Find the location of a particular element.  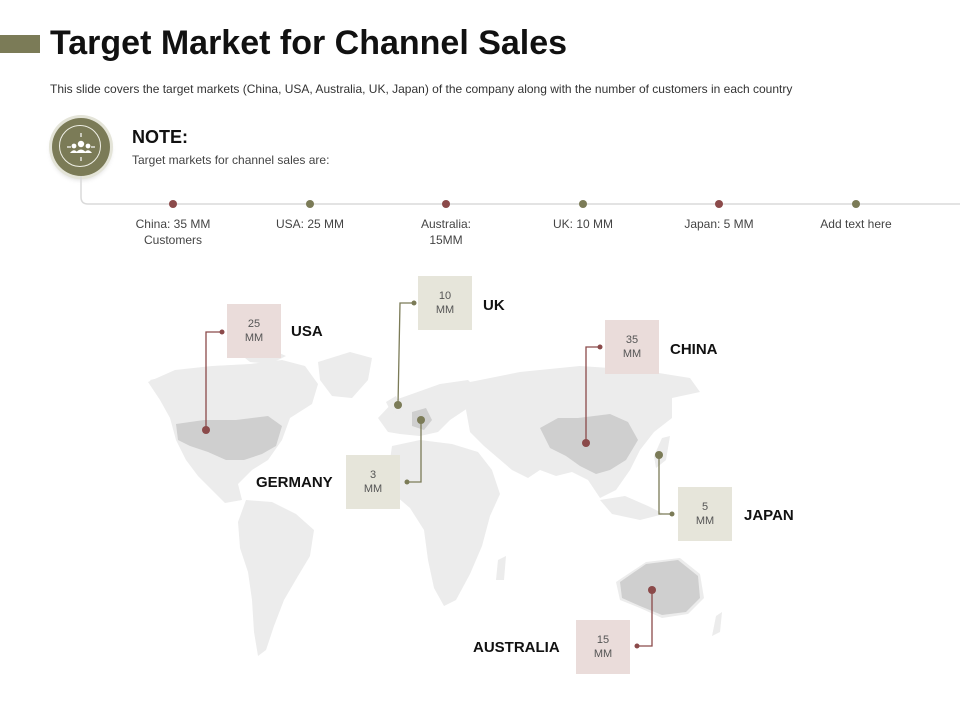

germany-point is located at coordinates (421, 420).